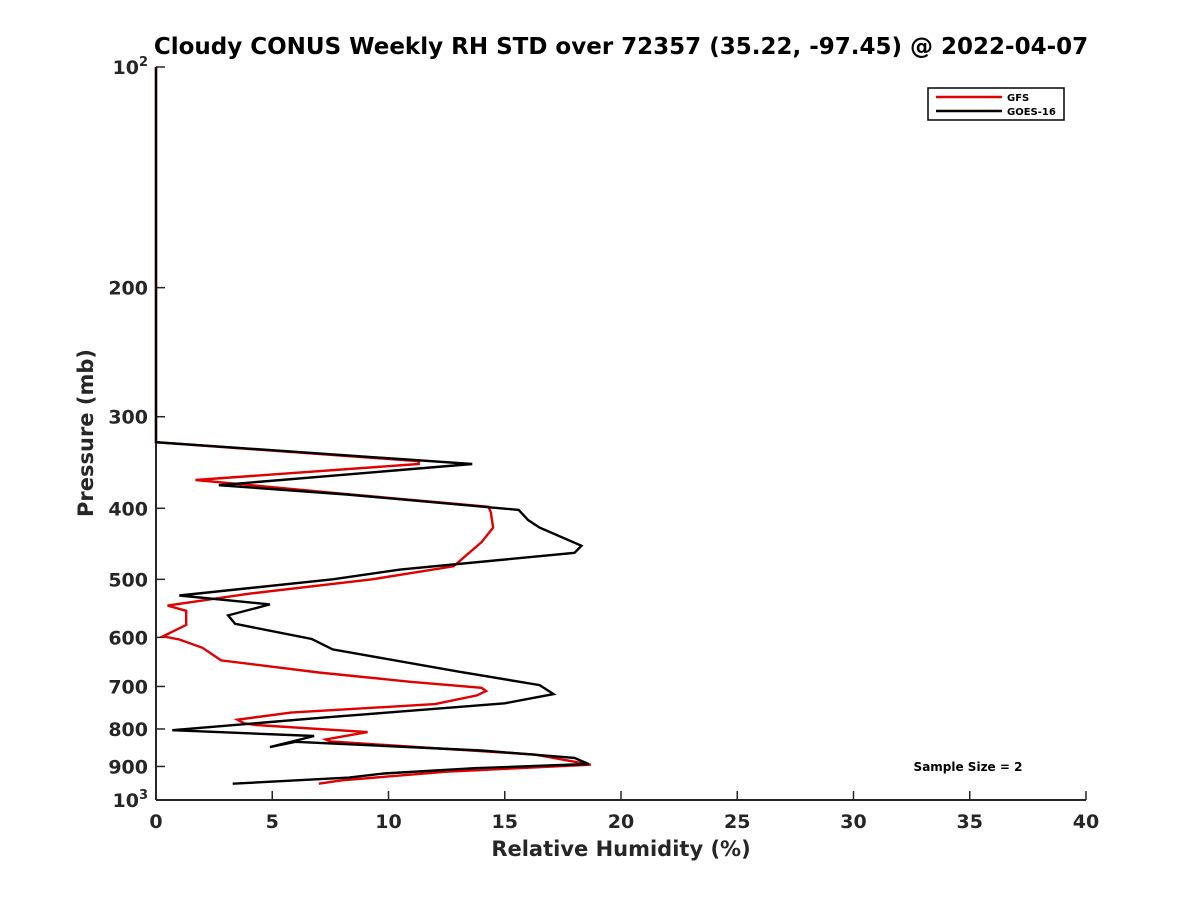 The width and height of the screenshot is (1200, 900). What do you see at coordinates (970, 822) in the screenshot?
I see `x-tick-label: 35` at bounding box center [970, 822].